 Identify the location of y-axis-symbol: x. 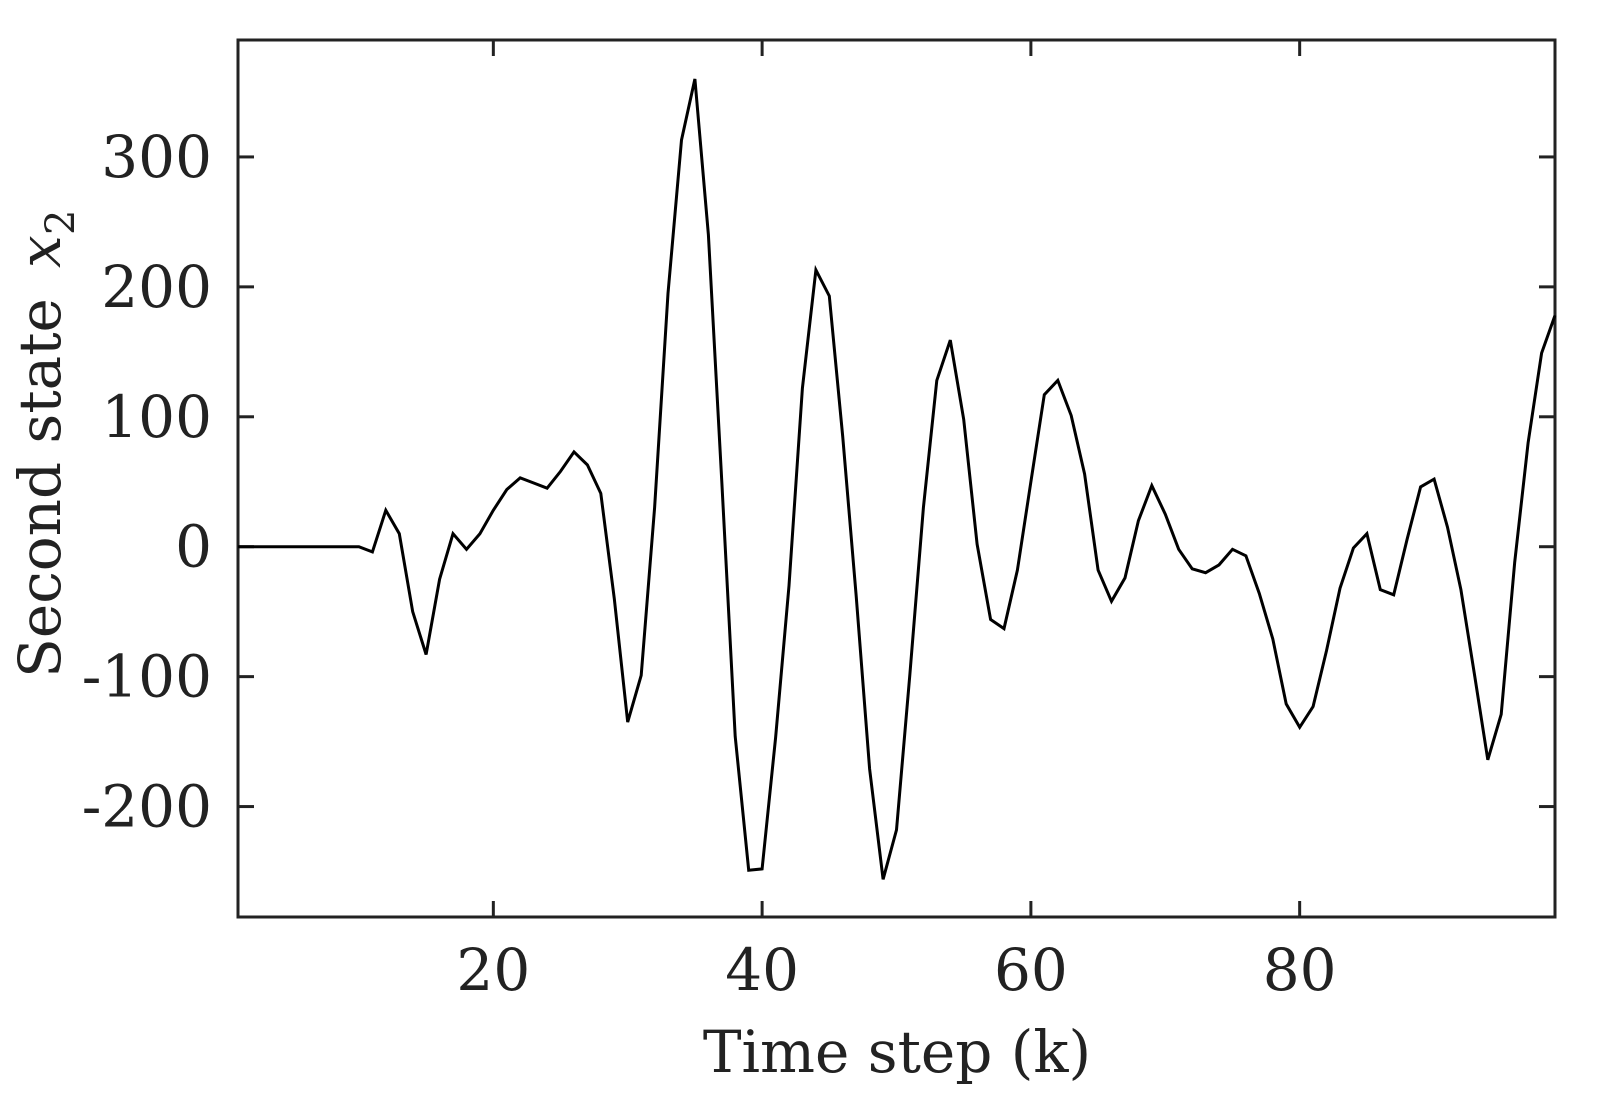
(40, 251).